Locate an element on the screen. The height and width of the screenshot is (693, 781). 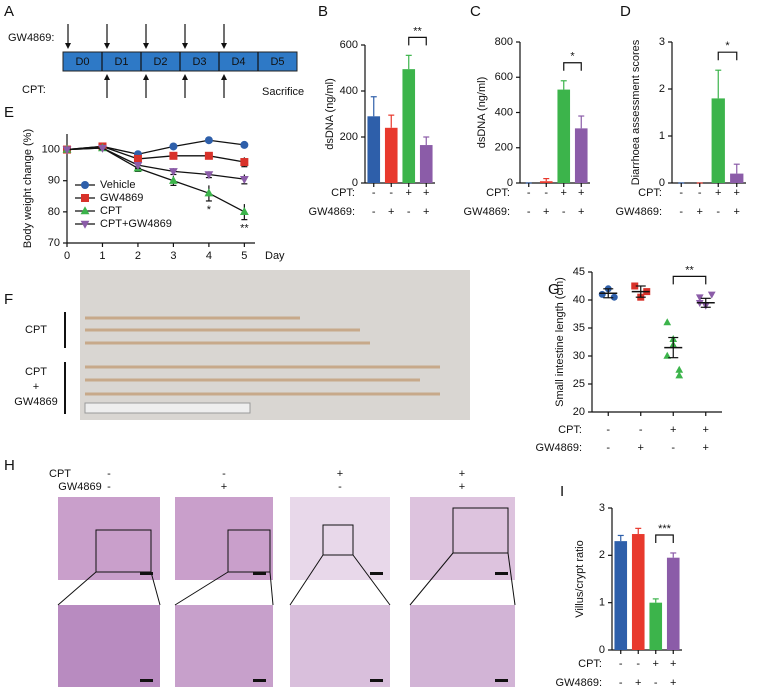
y-tick-label: 1 is located at coordinates (662, 136).